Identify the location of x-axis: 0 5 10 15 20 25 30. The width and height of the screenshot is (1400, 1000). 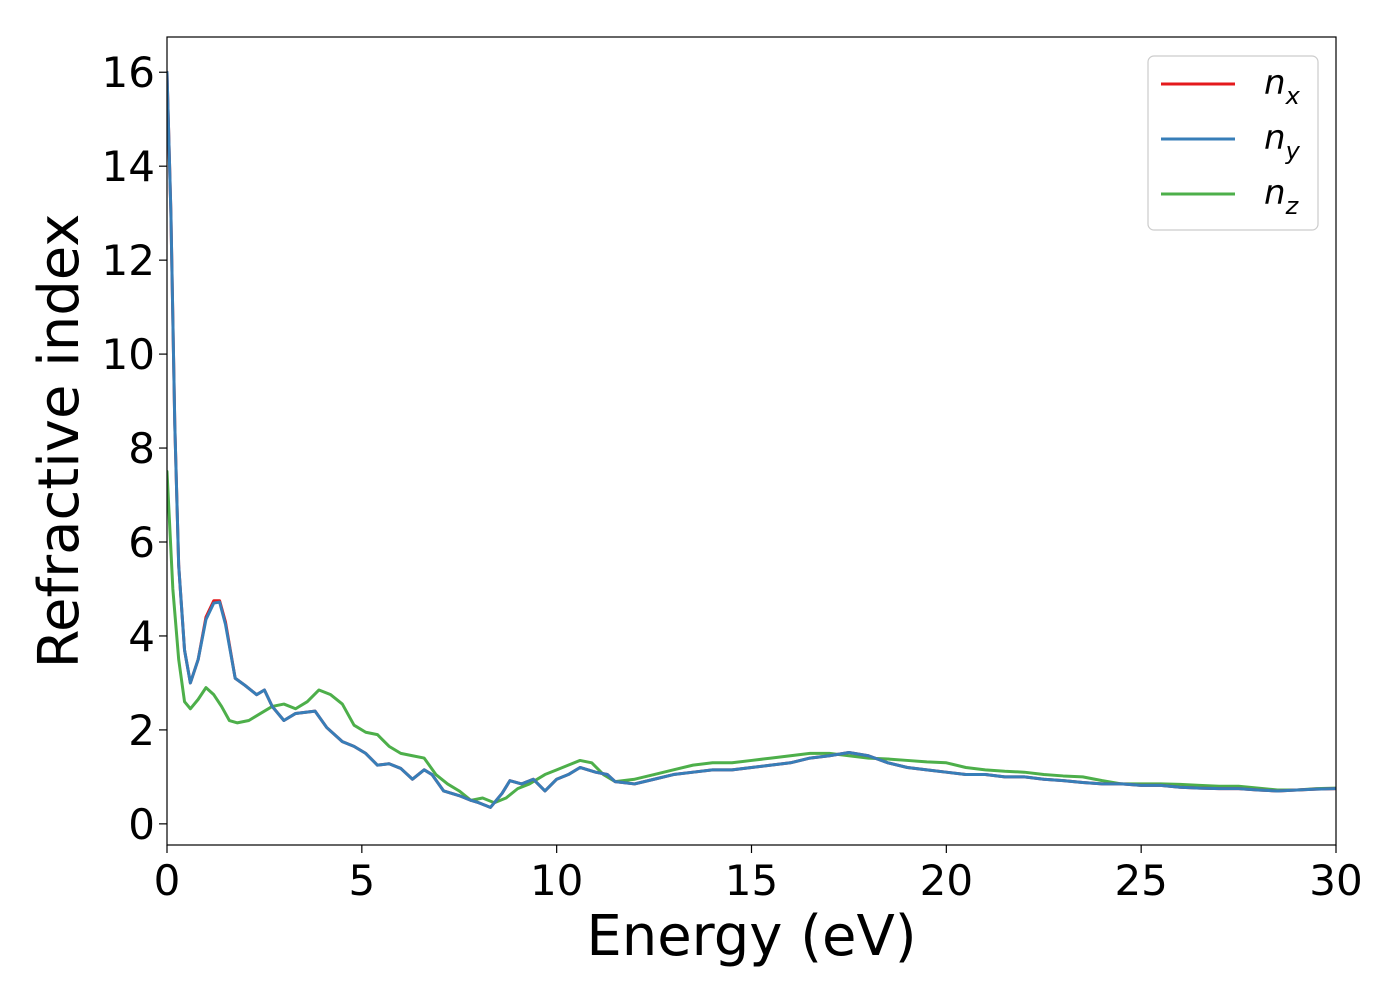
(758, 875).